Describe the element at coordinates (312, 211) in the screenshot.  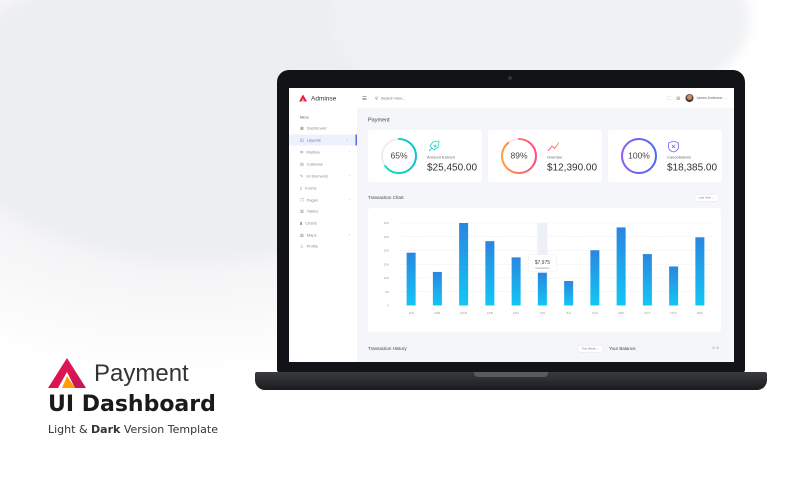
I see `sidebar-item-label: Tables` at that location.